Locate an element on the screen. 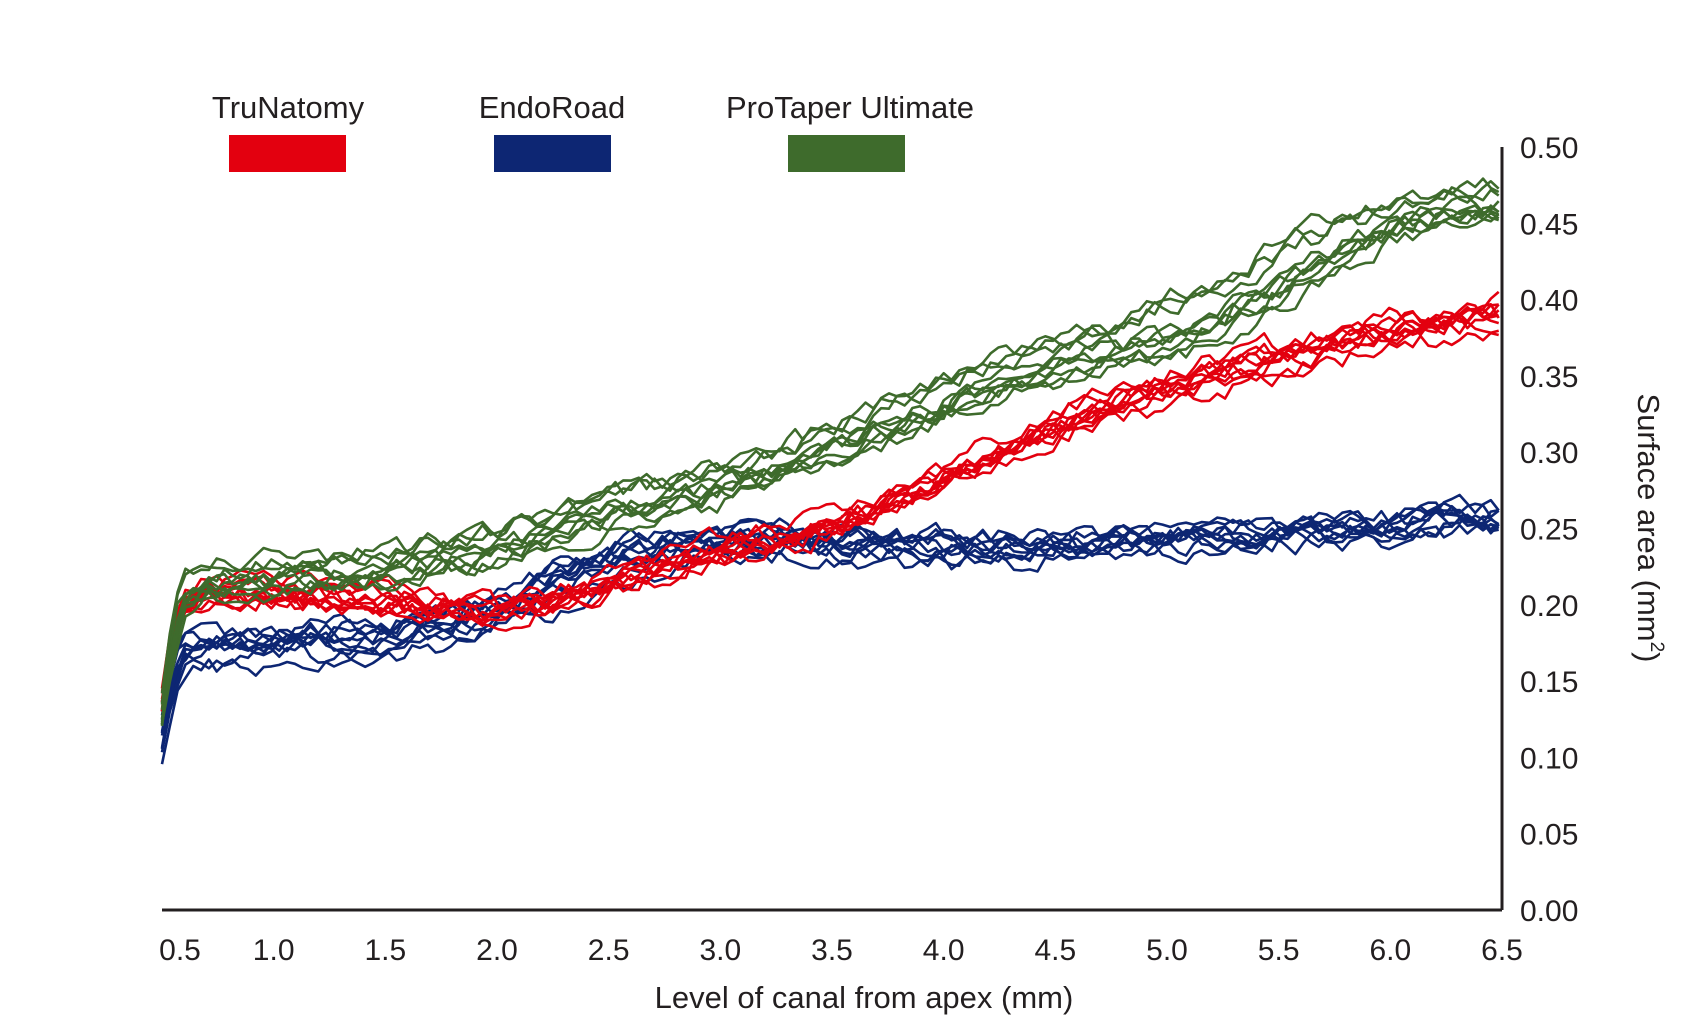 Image resolution: width=1701 pixels, height=1033 pixels. y-tick-label: 0.10 is located at coordinates (1549, 758).